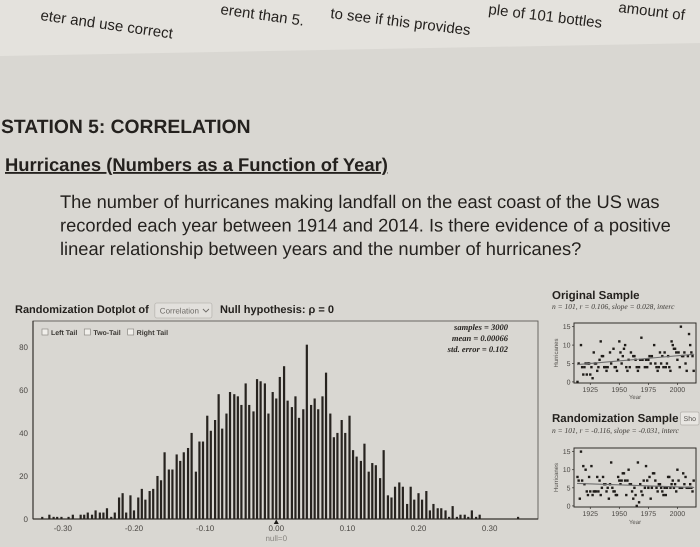  Describe the element at coordinates (126, 127) in the screenshot. I see `text: STATION 5: CORRELATION` at that location.